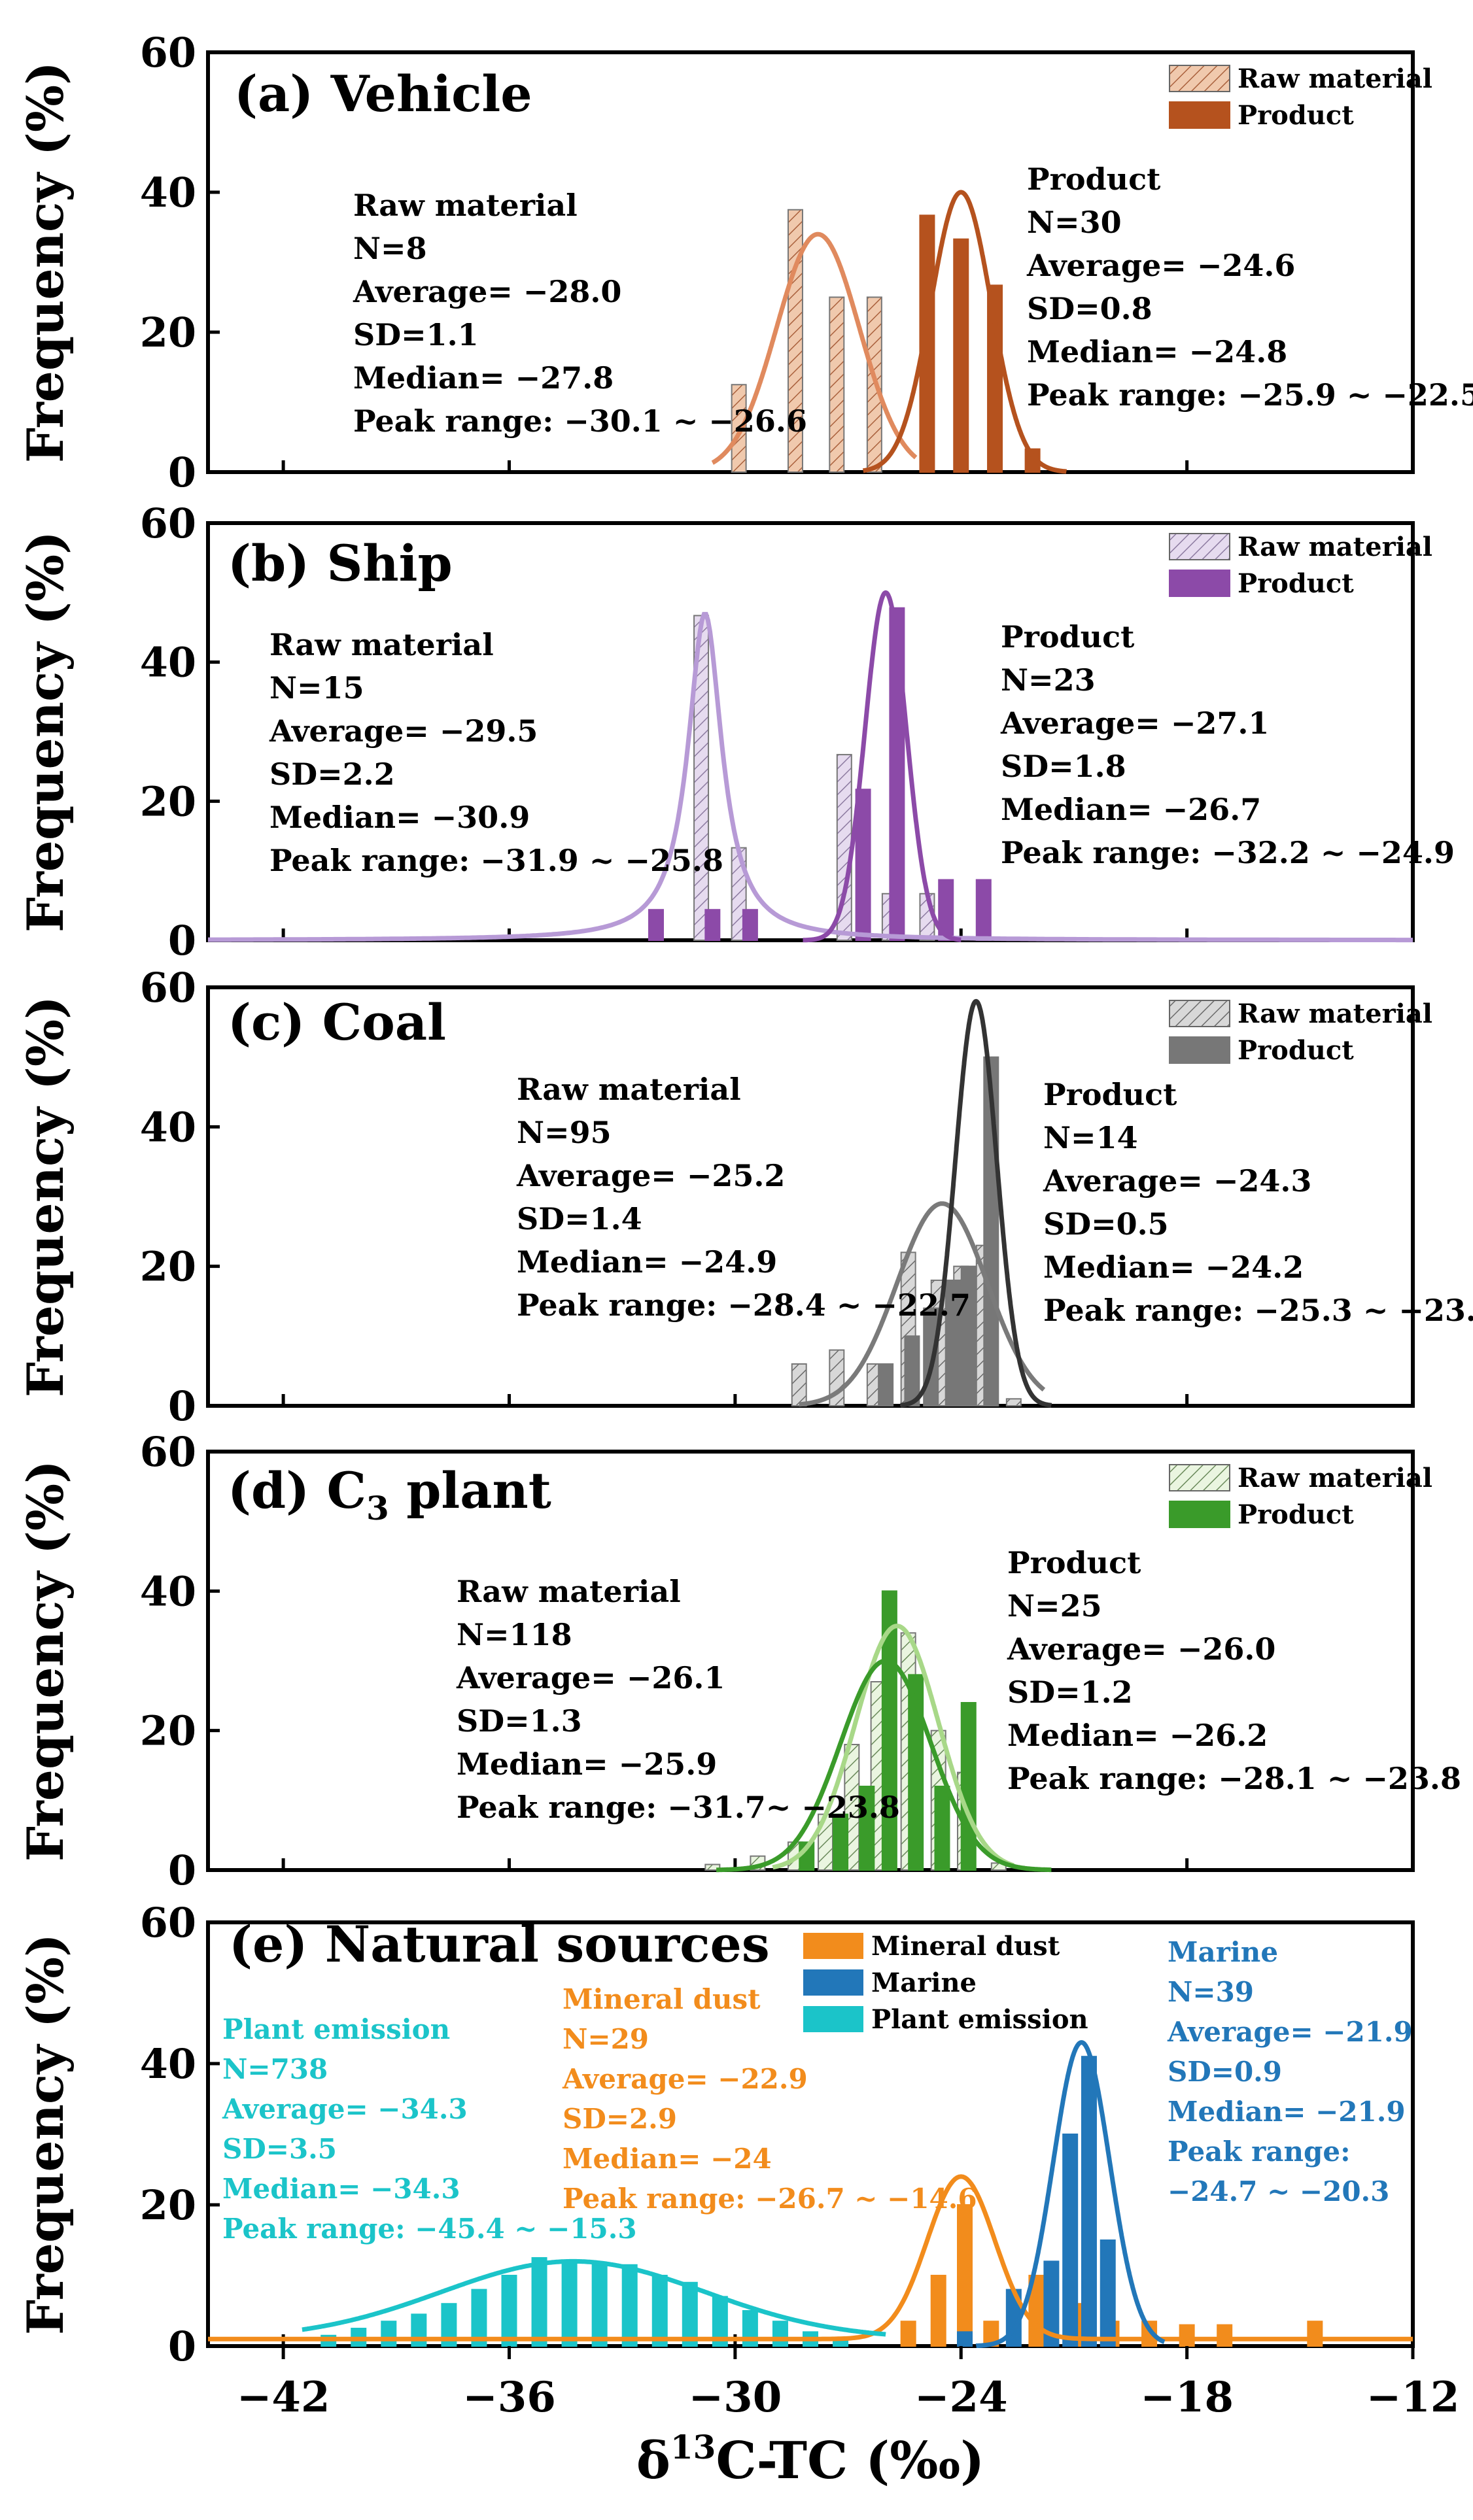 The height and width of the screenshot is (2520, 1473). Describe the element at coordinates (1089, 308) in the screenshot. I see `product-annotation-line: SD=0.8` at that location.